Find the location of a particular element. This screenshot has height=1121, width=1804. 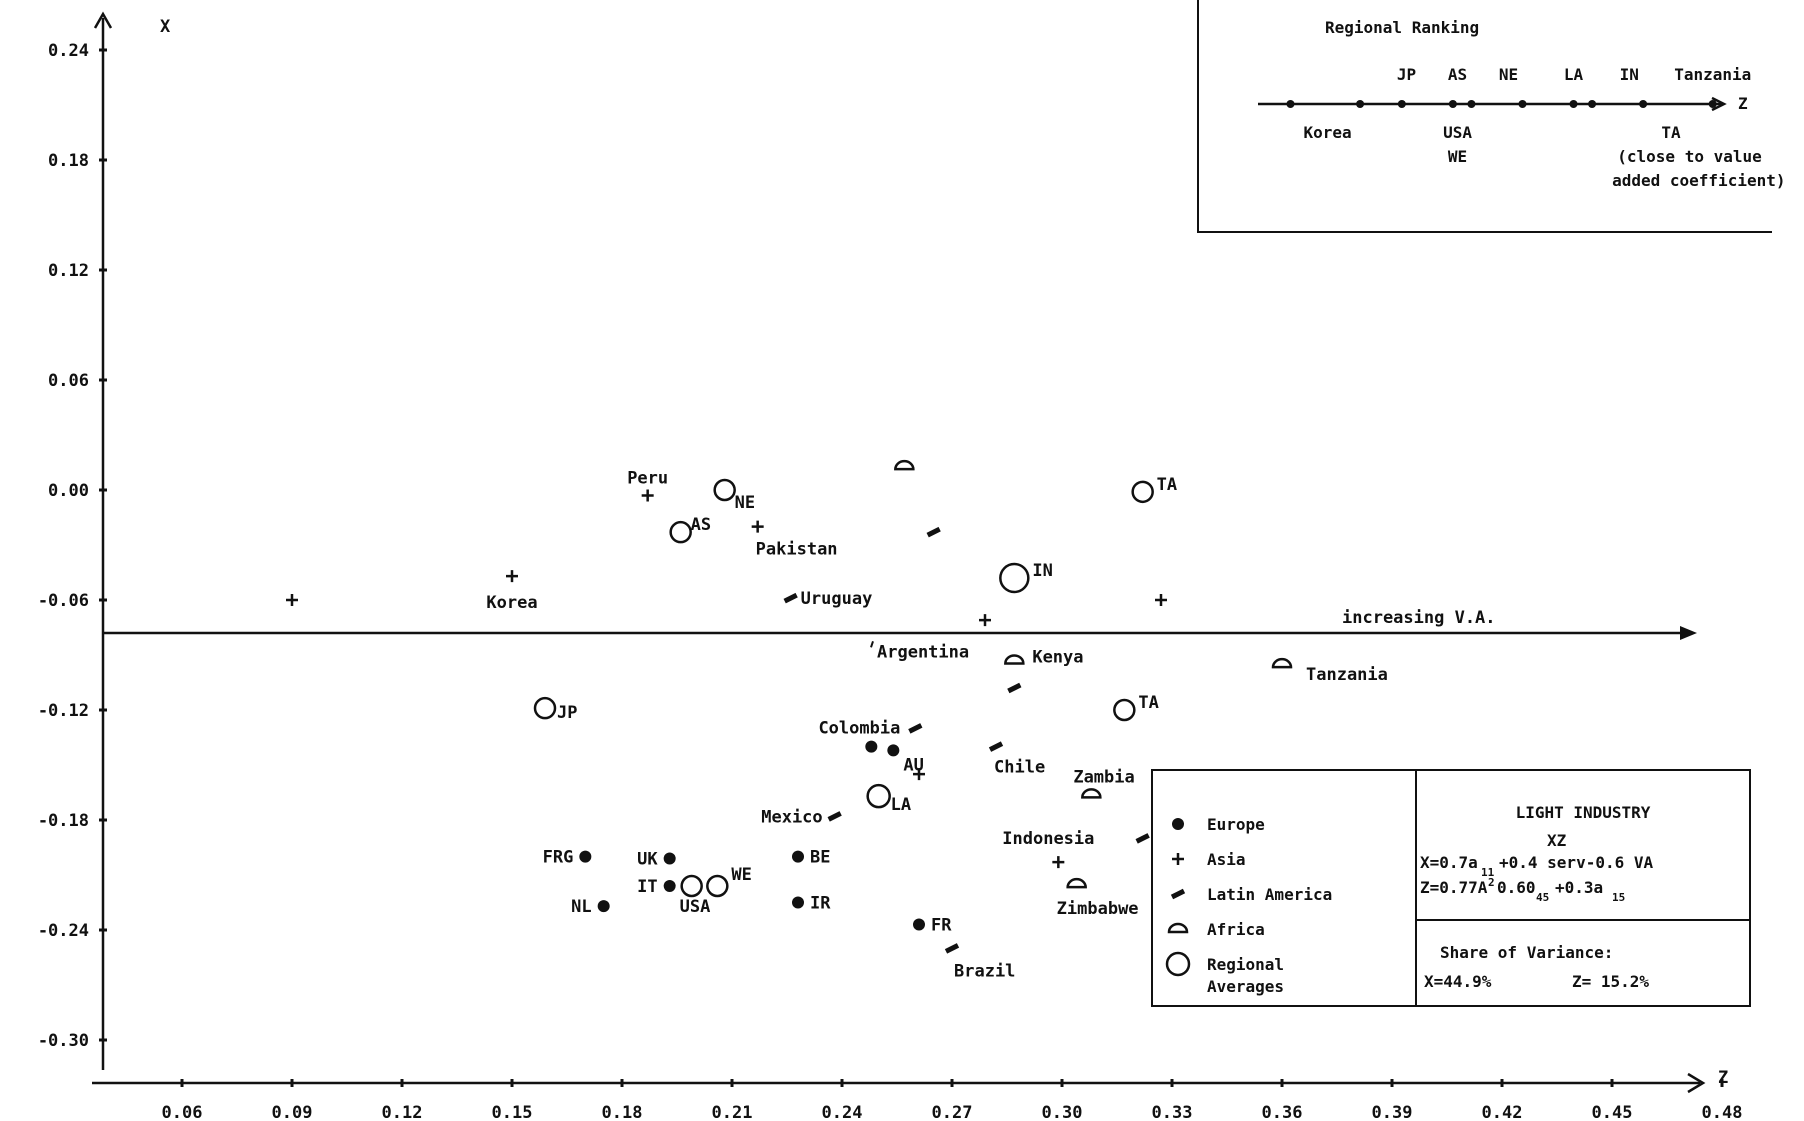

x-tick-label: 0.33 is located at coordinates (1172, 1112).